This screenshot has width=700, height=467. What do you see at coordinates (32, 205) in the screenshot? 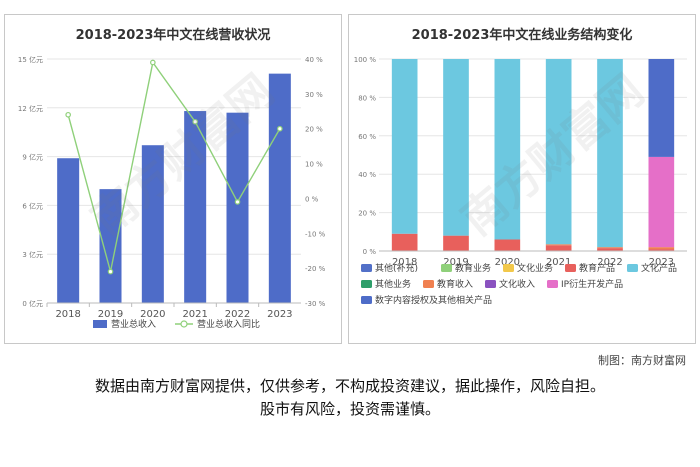
I see `y-left-tick-label: 6 亿元` at bounding box center [32, 205].